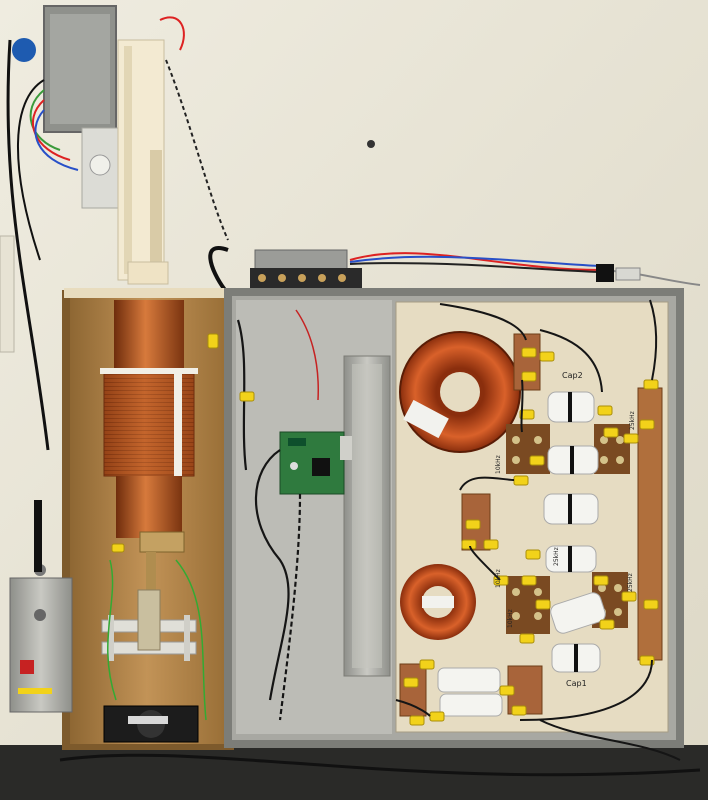 The width and height of the screenshot is (708, 800). What do you see at coordinates (527, 362) in the screenshot?
I see `upper-bus-bar` at bounding box center [527, 362].